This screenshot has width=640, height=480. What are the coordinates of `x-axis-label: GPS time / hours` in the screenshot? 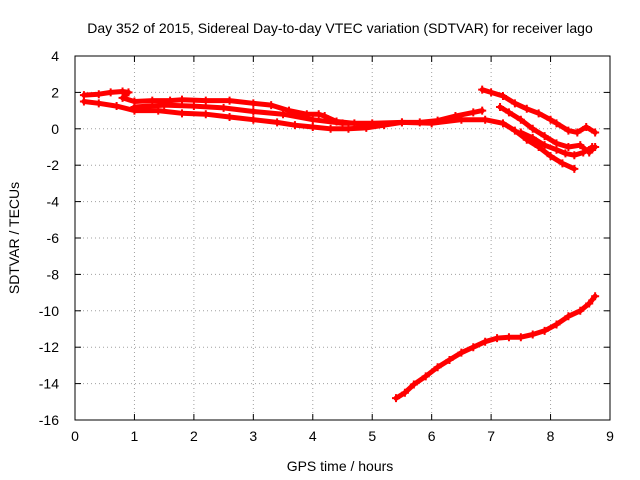 It's located at (340, 466).